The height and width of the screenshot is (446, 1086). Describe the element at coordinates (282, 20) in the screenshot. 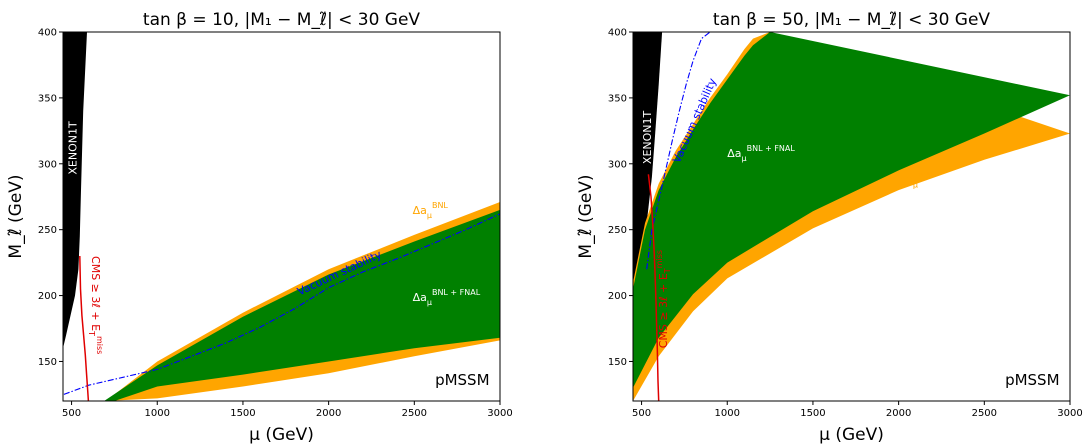

I see `chart-title: tan β = 10, |M₁ − M_ℓ̃| < 30 GeV` at that location.